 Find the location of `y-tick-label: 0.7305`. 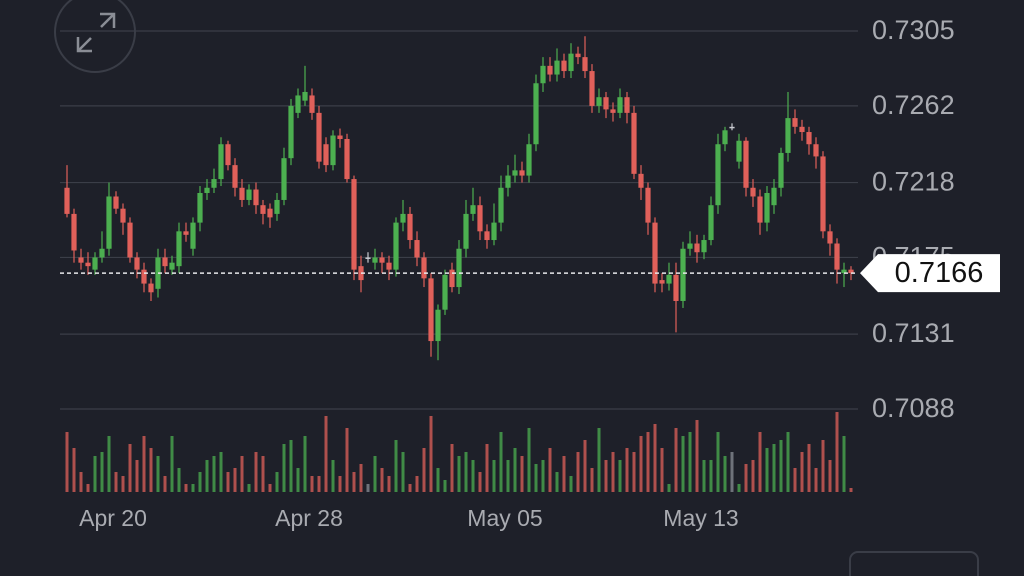

y-tick-label: 0.7305 is located at coordinates (913, 30).